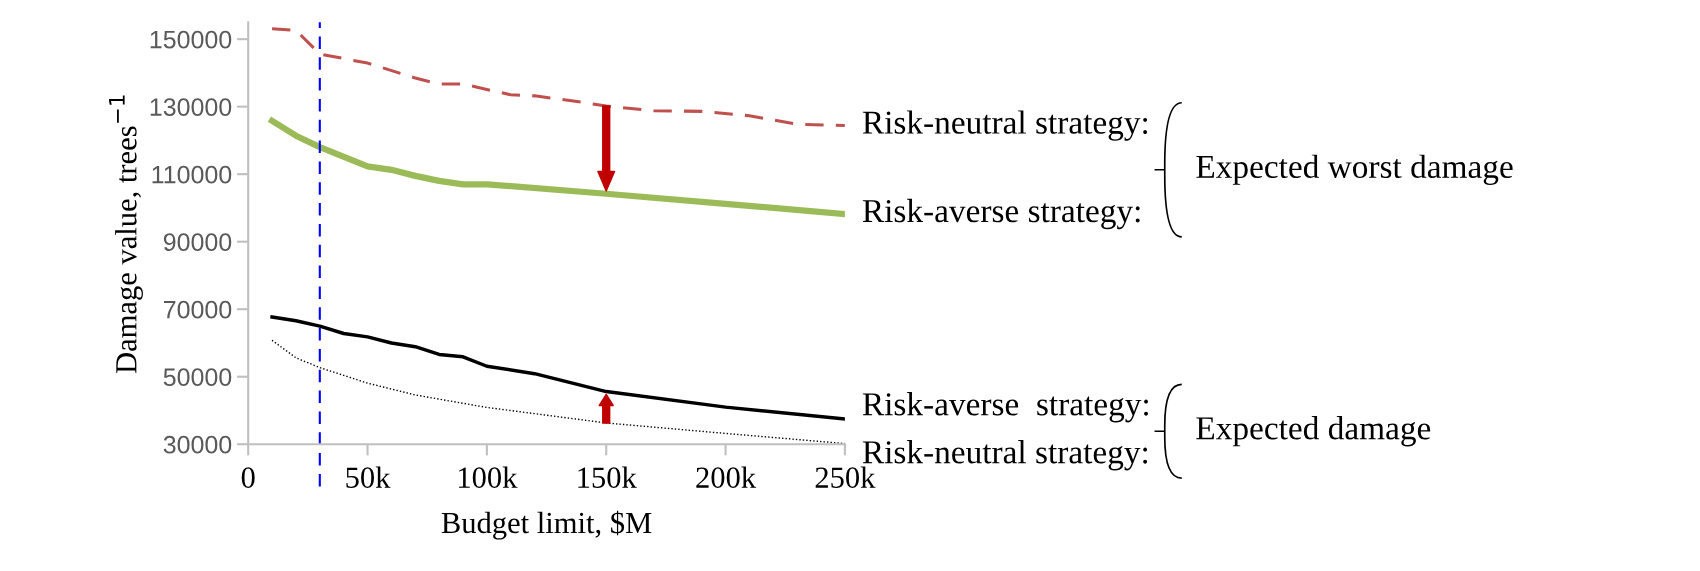 Image resolution: width=1700 pixels, height=571 pixels. What do you see at coordinates (198, 309) in the screenshot?
I see `y-tick-label: 70000` at bounding box center [198, 309].